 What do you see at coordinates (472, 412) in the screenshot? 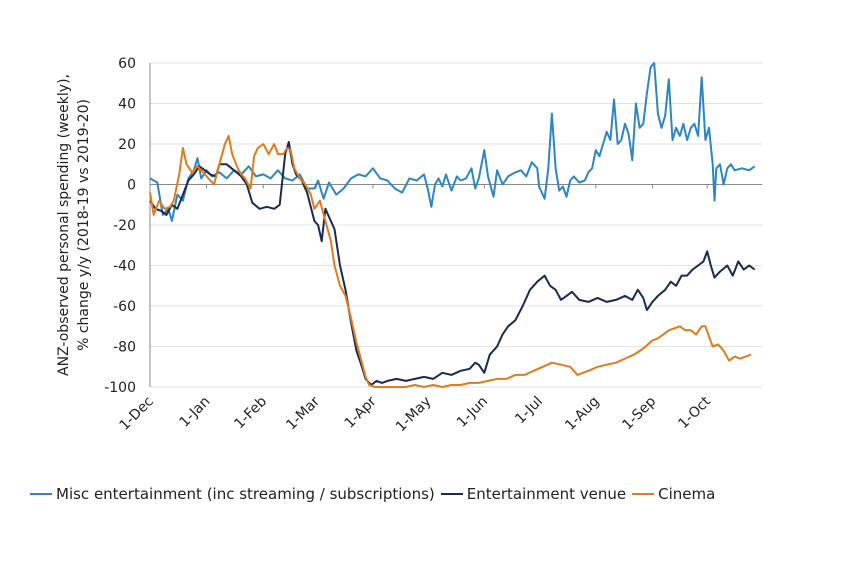
I see `x-tick-label: 1-Jun` at bounding box center [472, 412].